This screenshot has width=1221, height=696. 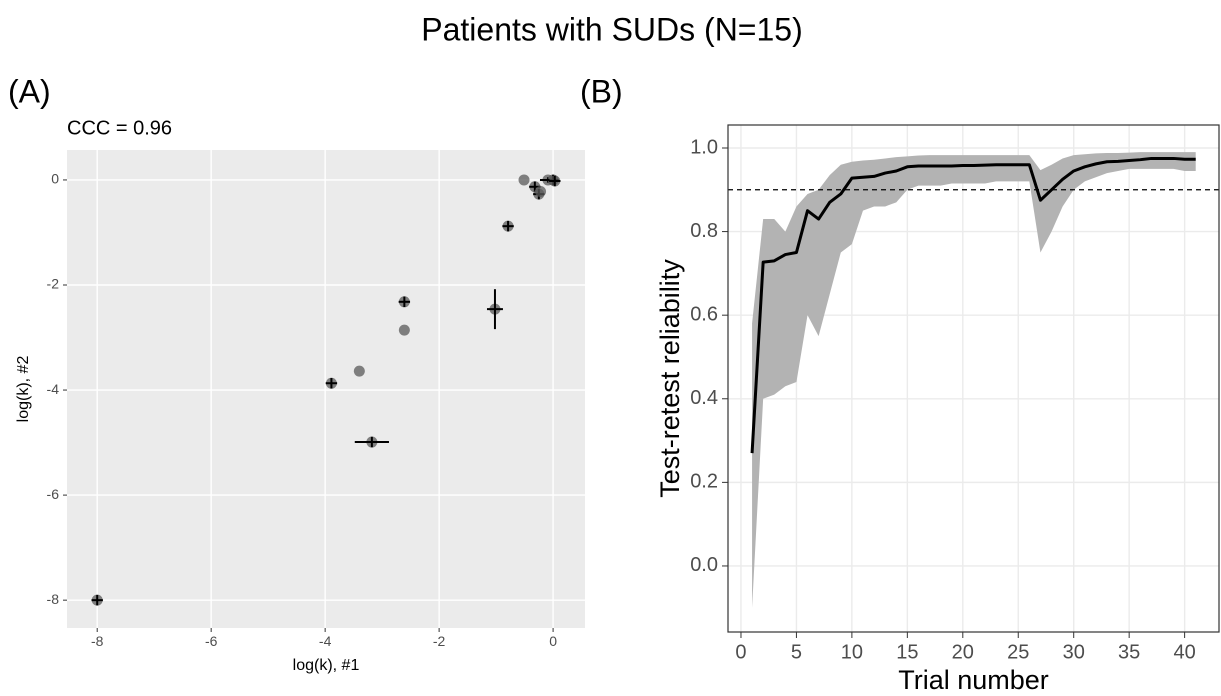 What do you see at coordinates (326, 665) in the screenshot?
I see `x-axis-label: log(k), #1` at bounding box center [326, 665].